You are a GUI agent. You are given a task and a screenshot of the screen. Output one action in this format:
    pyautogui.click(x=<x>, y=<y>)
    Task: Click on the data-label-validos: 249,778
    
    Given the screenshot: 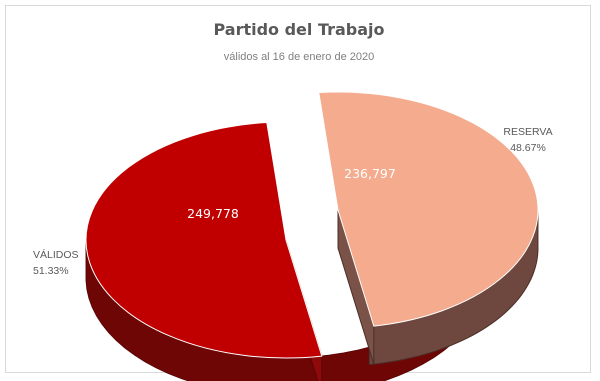 What is the action you would take?
    pyautogui.click(x=213, y=213)
    